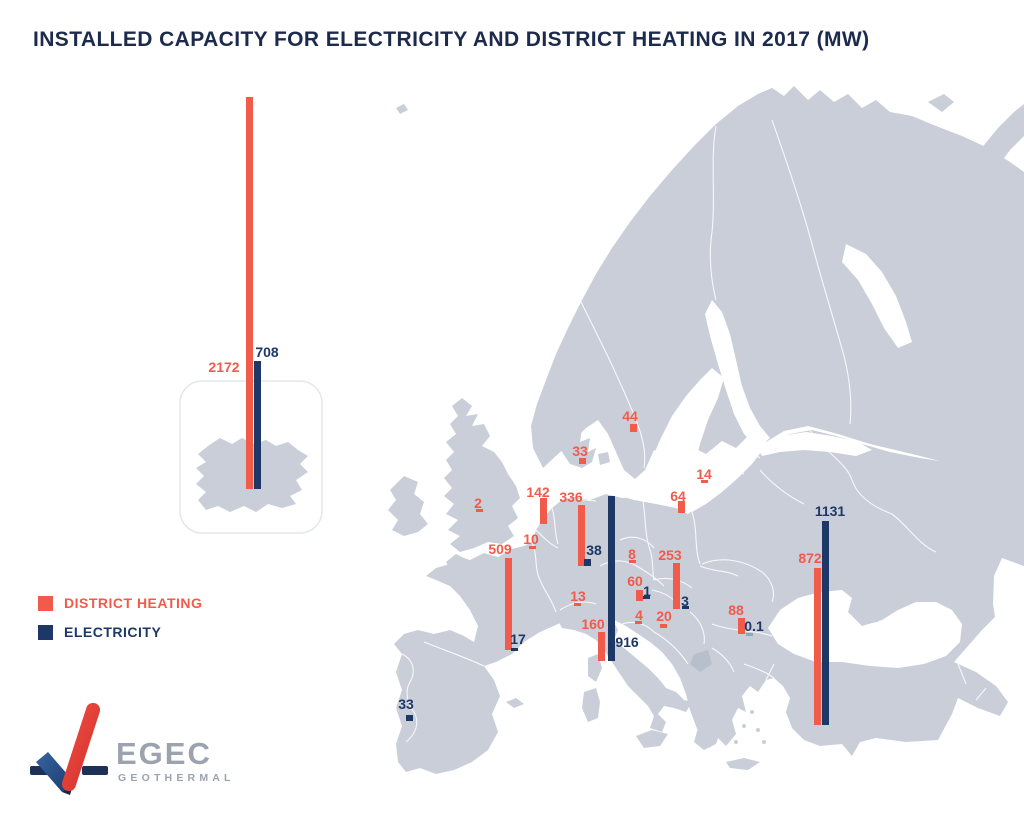  What do you see at coordinates (267, 352) in the screenshot?
I see `label-iceland-electricity: 708` at bounding box center [267, 352].